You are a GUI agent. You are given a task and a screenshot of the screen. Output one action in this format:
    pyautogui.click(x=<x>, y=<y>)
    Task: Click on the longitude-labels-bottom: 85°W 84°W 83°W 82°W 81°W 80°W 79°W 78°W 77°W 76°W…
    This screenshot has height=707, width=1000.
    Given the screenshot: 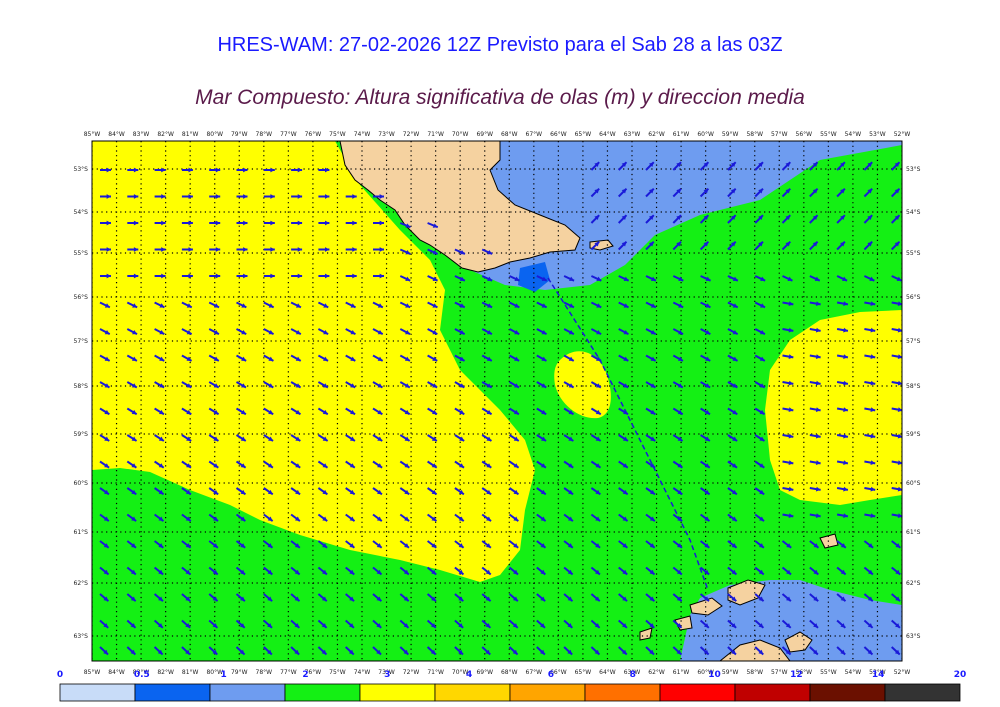 What is the action you would take?
    pyautogui.click(x=497, y=672)
    